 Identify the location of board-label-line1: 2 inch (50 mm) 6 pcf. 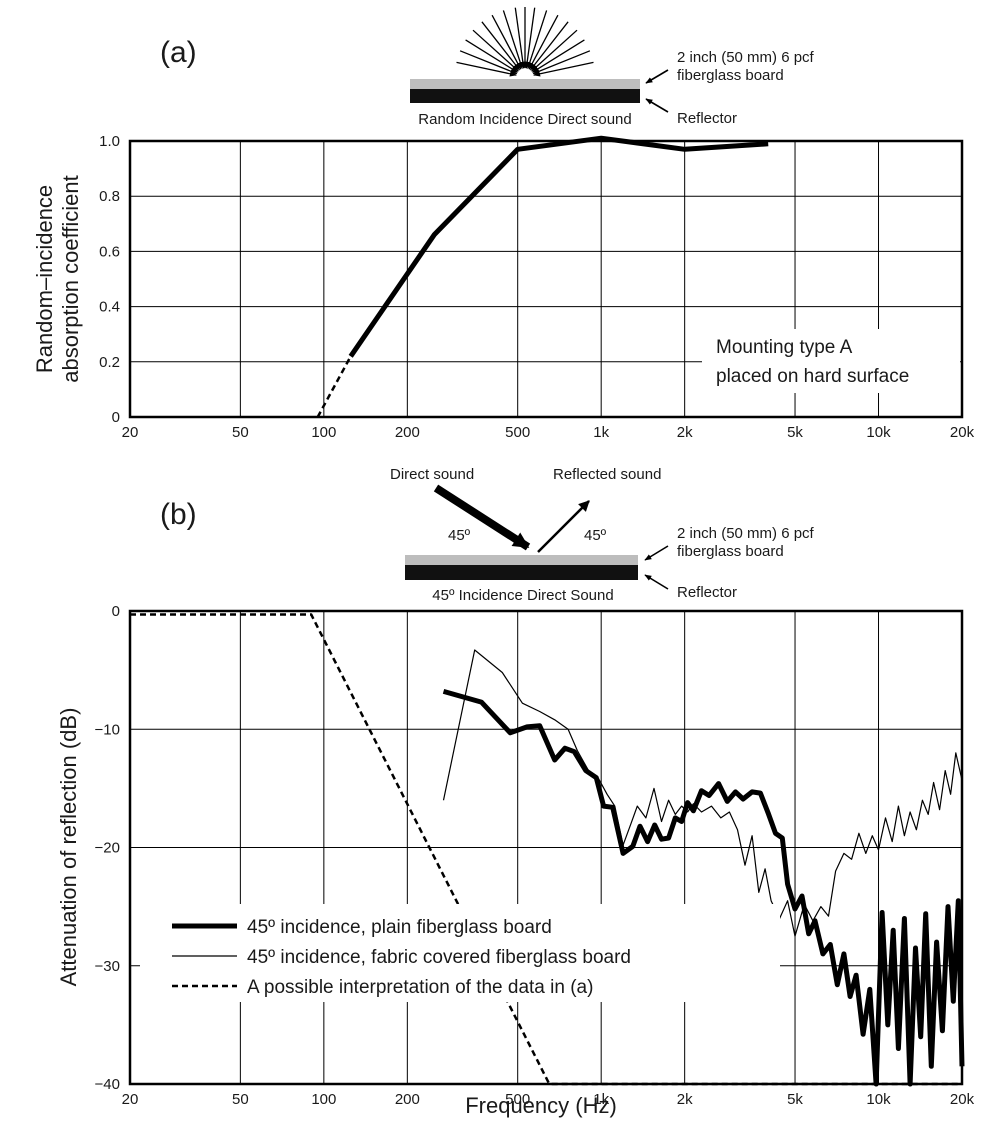
(746, 57).